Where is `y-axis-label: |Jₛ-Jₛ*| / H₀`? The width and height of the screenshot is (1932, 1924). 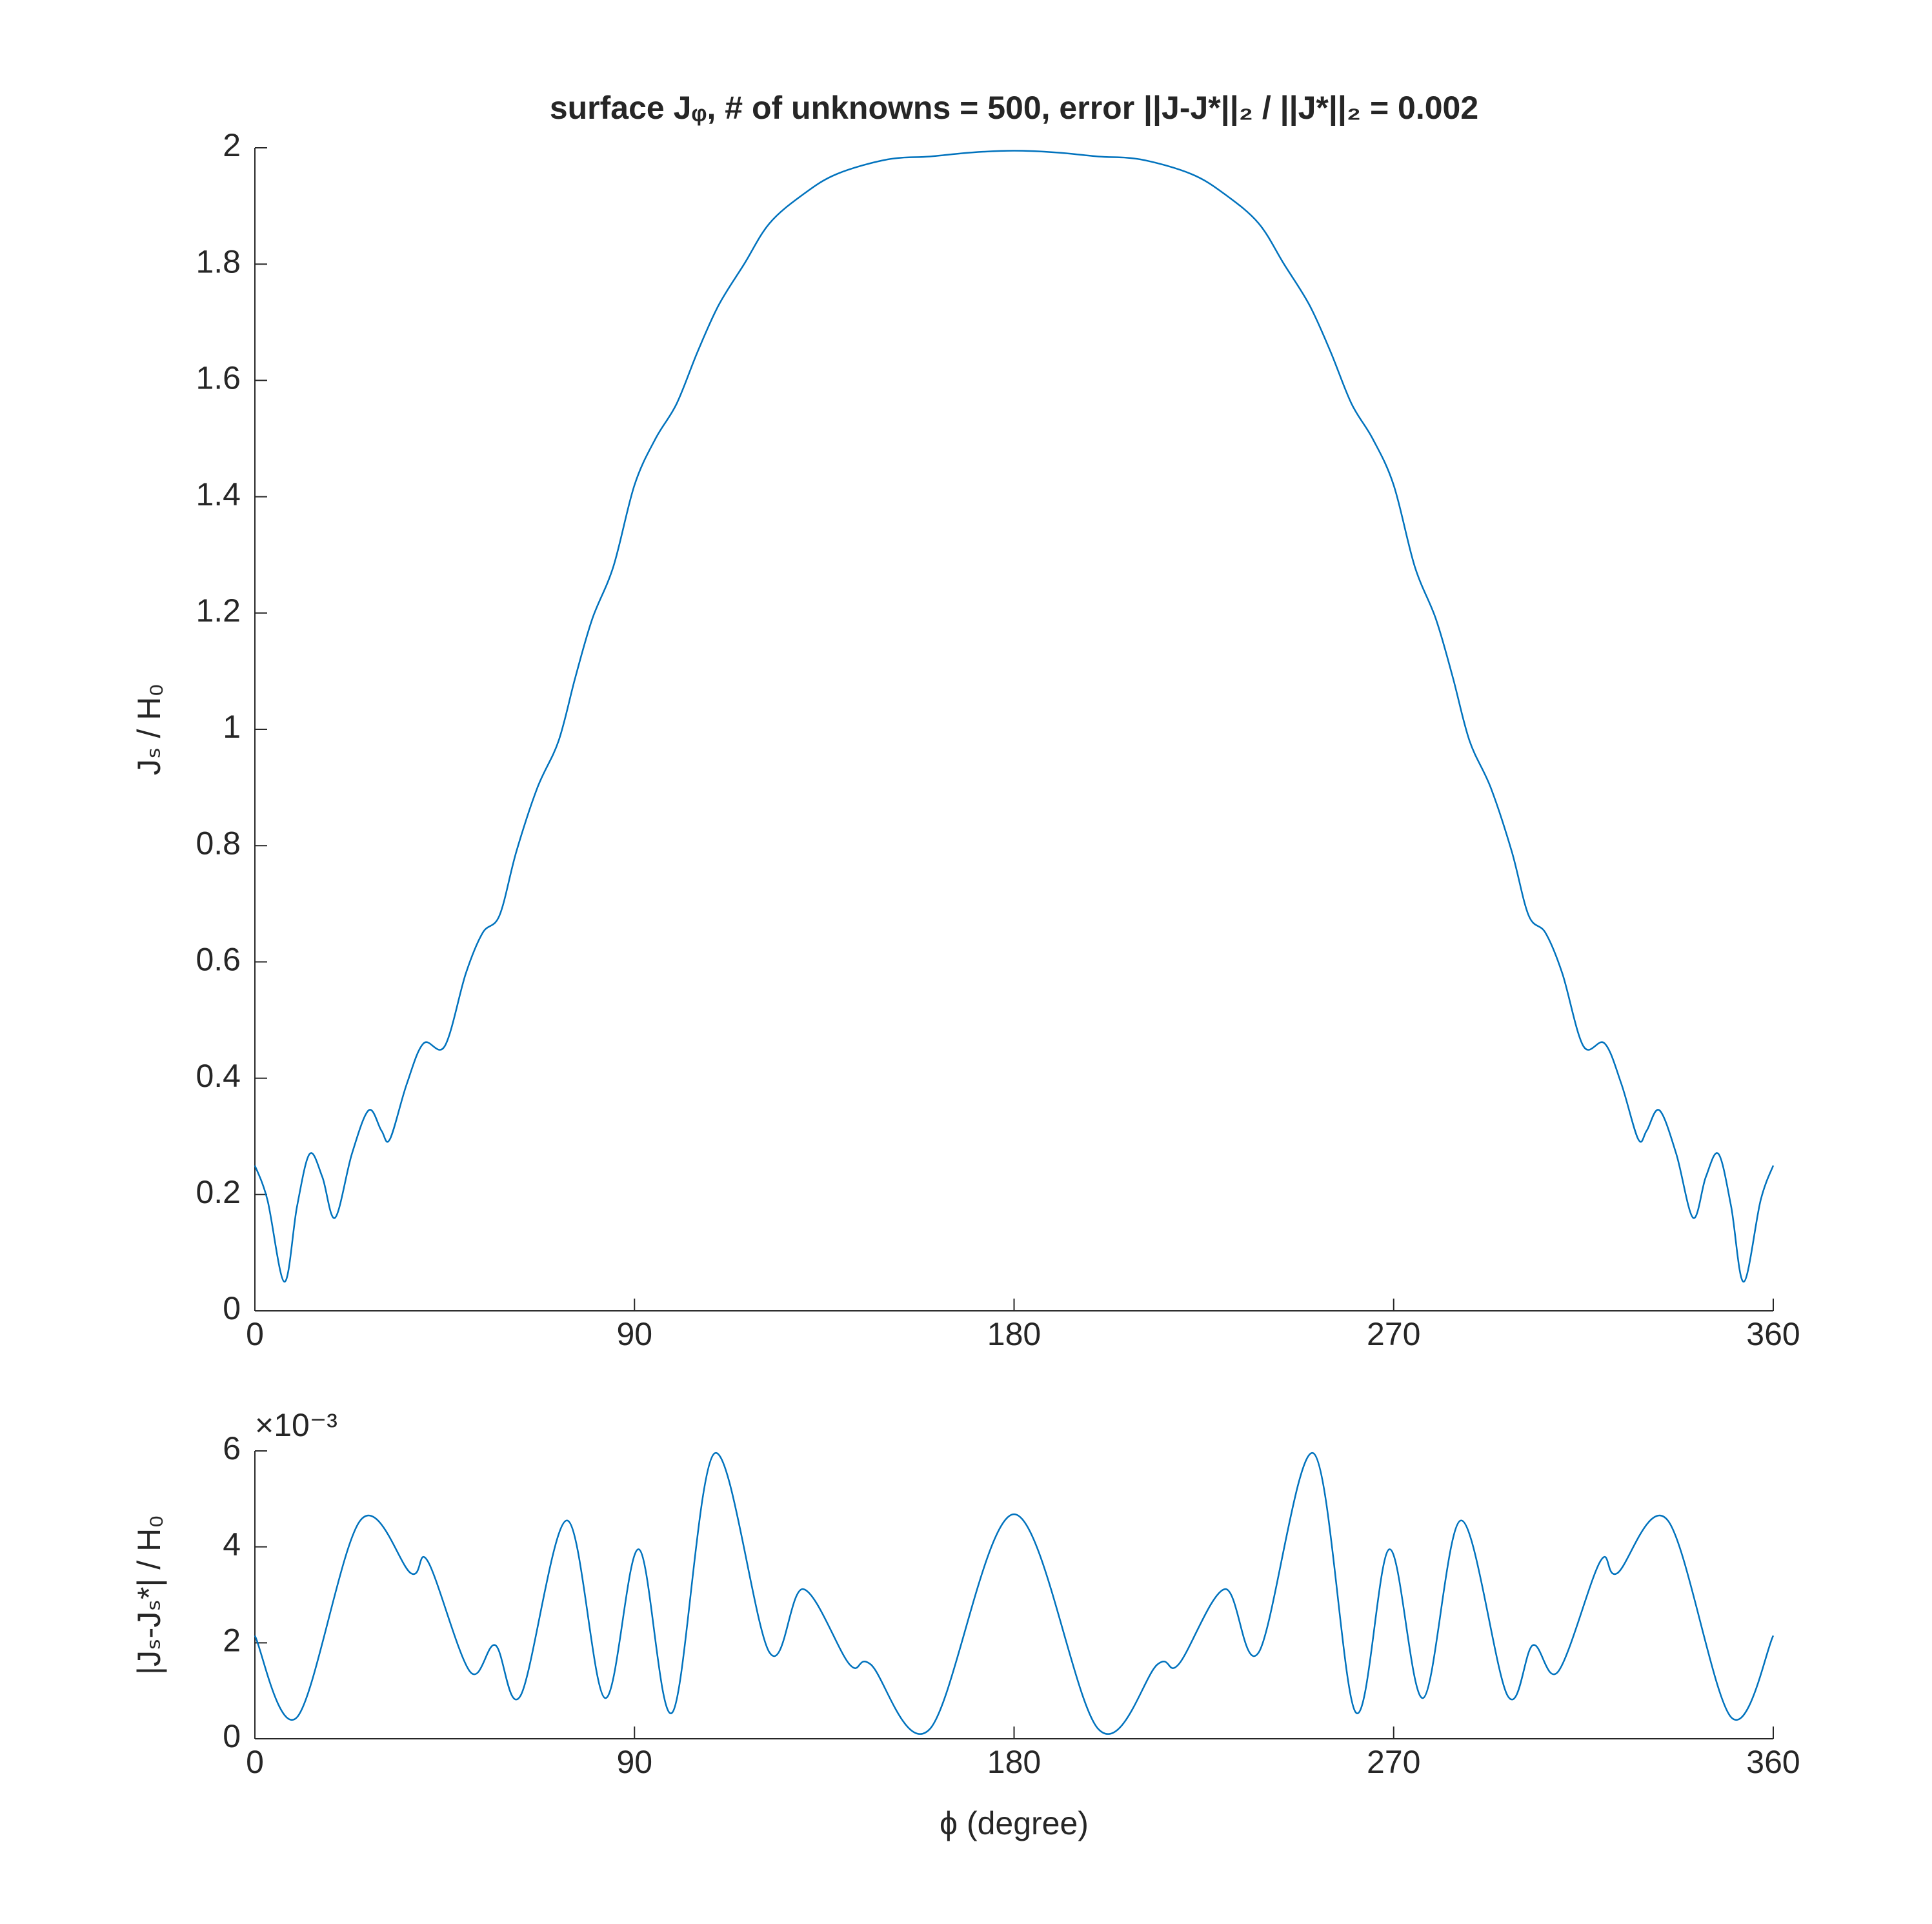 y-axis-label: |Jₛ-Jₛ*| / H₀ is located at coordinates (149, 1595).